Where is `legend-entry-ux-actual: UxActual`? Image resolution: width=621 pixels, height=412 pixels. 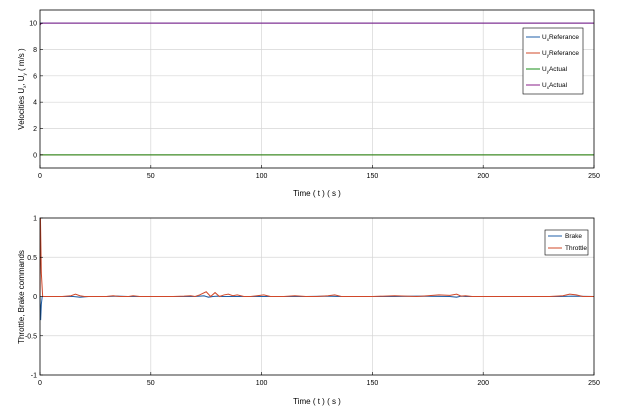 legend-entry-ux-actual: UxActual is located at coordinates (547, 86).